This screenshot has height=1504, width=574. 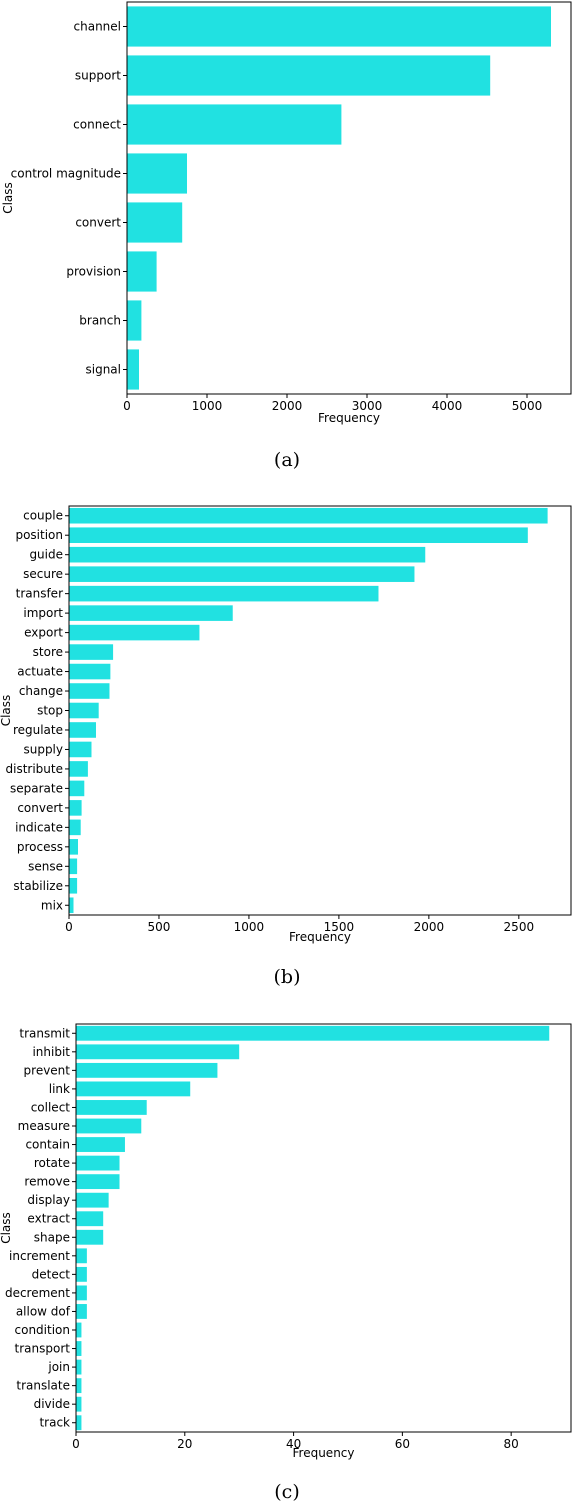 I want to click on chart-b-bar-sense, so click(x=73, y=866).